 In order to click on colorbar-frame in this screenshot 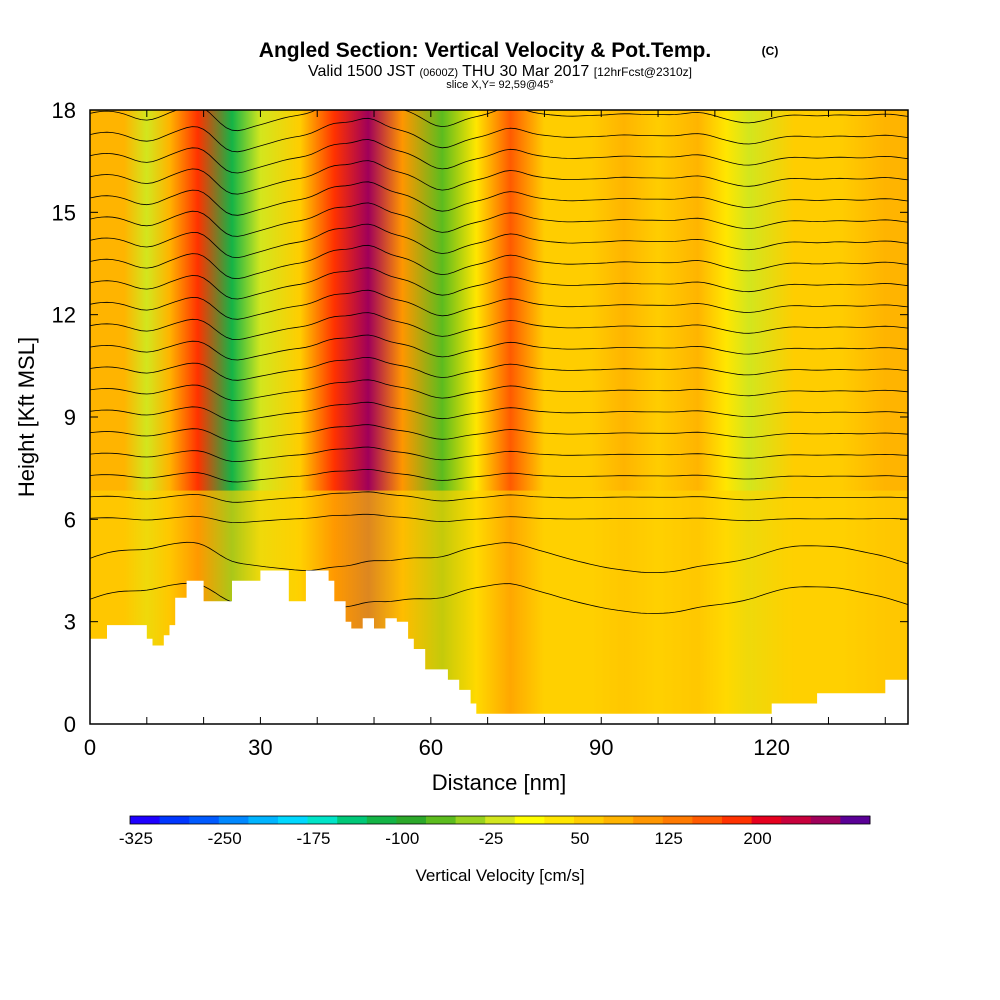, I will do `click(500, 820)`.